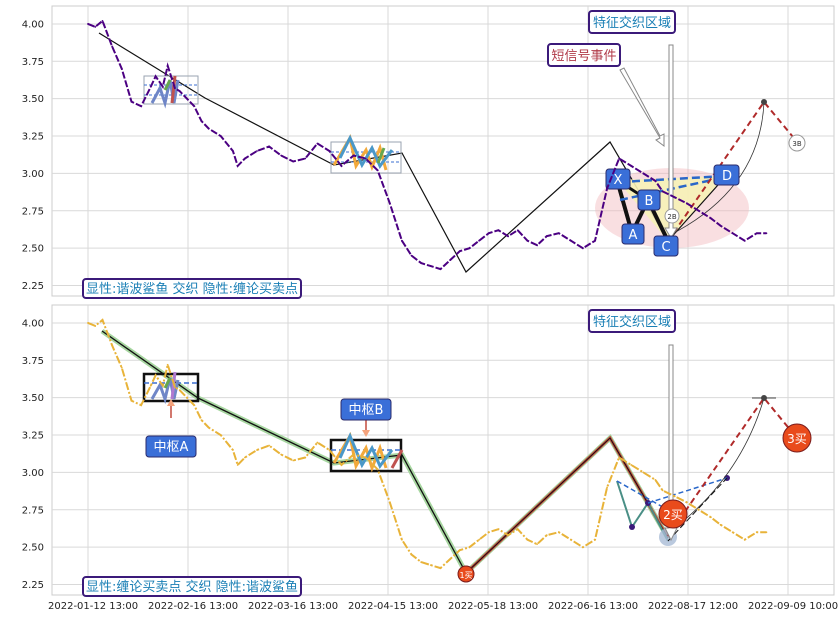 The width and height of the screenshot is (839, 617). I want to click on pivot-a-label: 中枢A, so click(171, 446).